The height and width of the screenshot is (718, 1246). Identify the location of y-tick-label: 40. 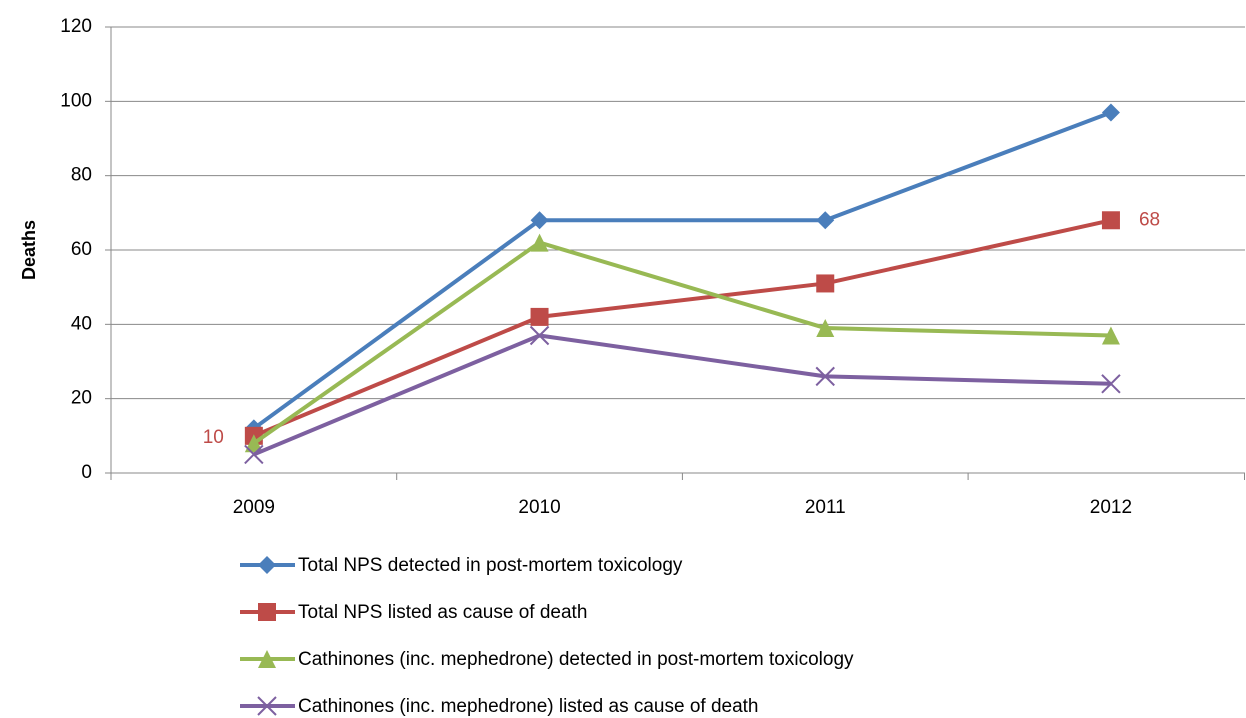
(81, 323).